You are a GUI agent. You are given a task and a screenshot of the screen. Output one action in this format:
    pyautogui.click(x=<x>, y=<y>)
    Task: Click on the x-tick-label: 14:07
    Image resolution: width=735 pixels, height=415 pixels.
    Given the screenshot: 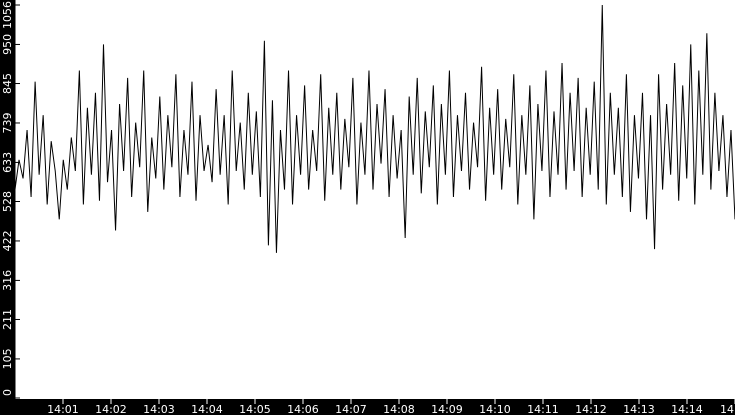 What is the action you would take?
    pyautogui.click(x=351, y=409)
    